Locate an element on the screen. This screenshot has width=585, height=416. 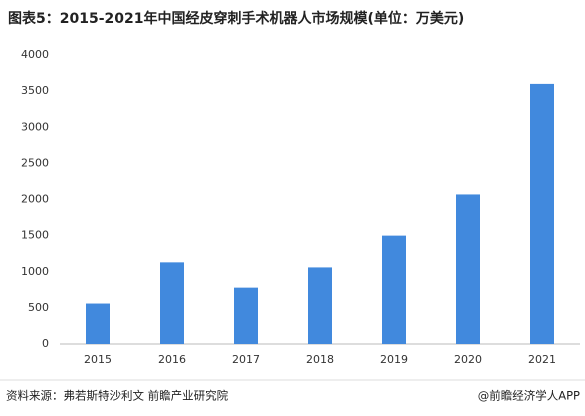
y-tick-label: 2500 is located at coordinates (35, 162).